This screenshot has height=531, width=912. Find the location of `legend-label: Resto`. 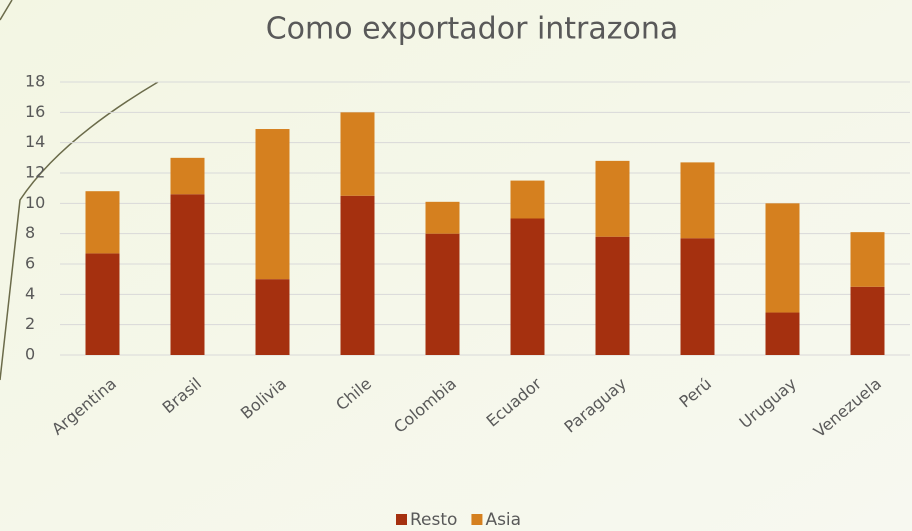

legend-label: Resto is located at coordinates (433, 520).